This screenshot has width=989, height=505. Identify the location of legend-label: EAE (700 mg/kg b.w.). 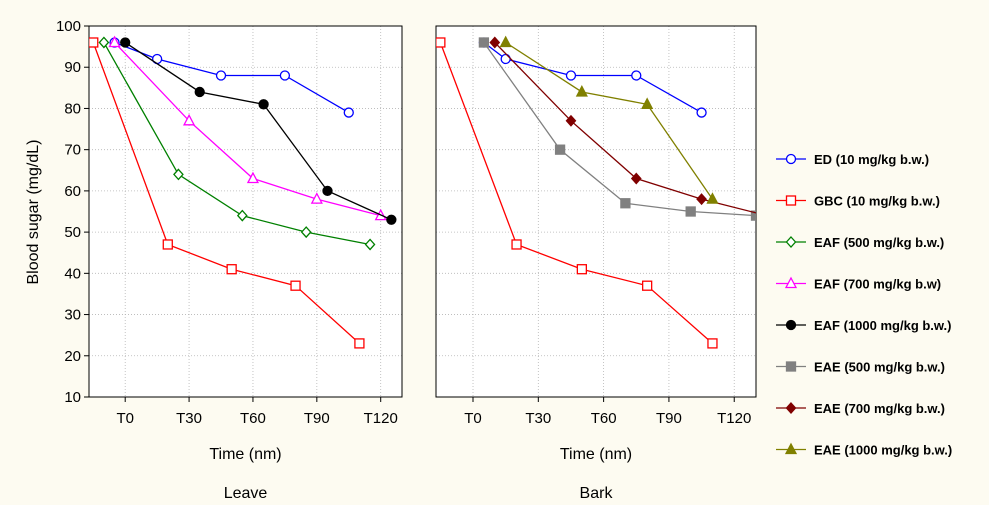
(879, 408).